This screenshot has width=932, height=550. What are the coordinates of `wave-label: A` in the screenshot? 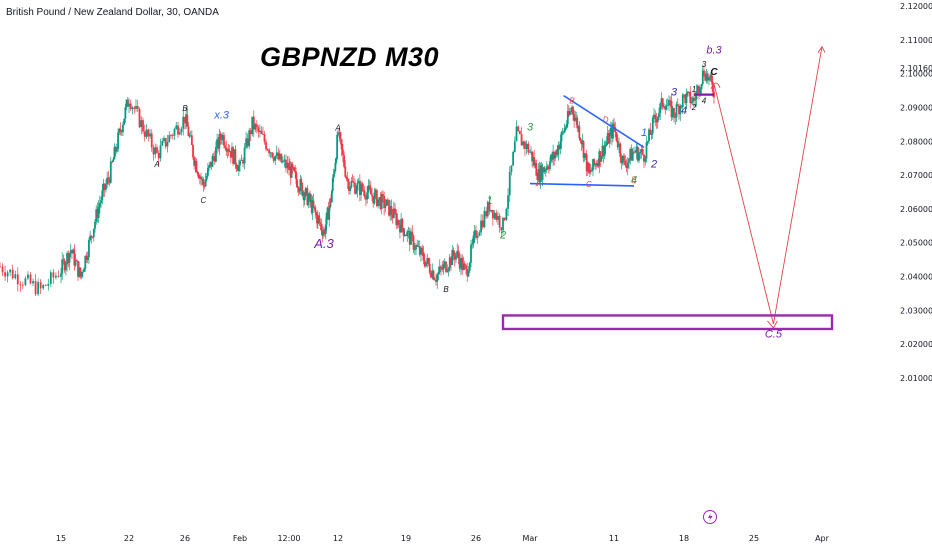 It's located at (337, 127).